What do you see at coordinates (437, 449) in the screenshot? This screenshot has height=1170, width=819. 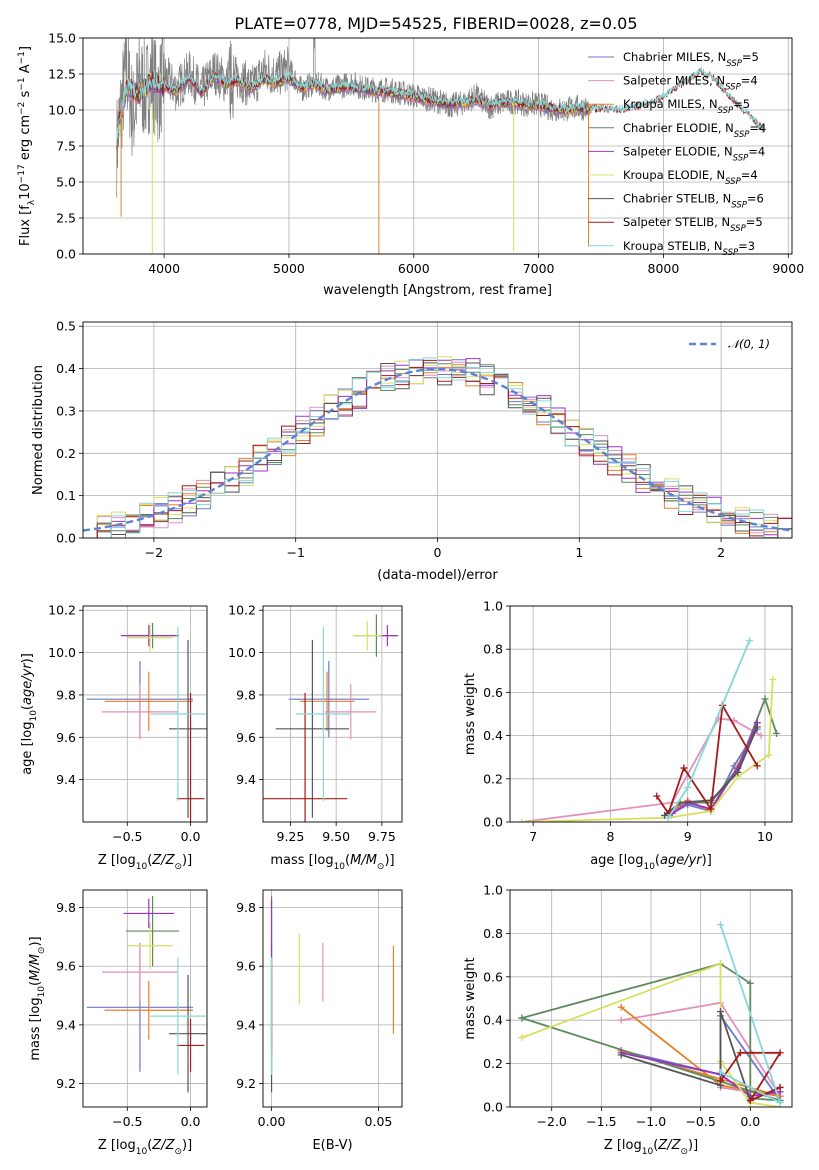 I see `gaussian-curve` at bounding box center [437, 449].